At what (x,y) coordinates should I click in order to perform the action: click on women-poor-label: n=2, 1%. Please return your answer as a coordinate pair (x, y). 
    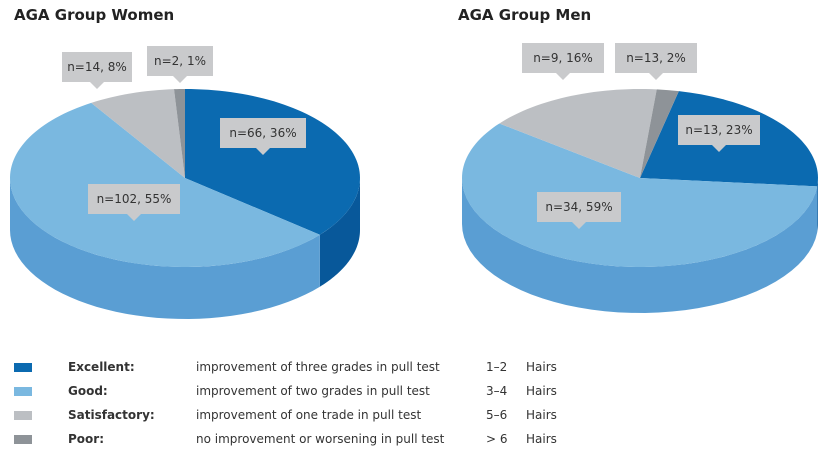
    Looking at the image, I should click on (180, 64).